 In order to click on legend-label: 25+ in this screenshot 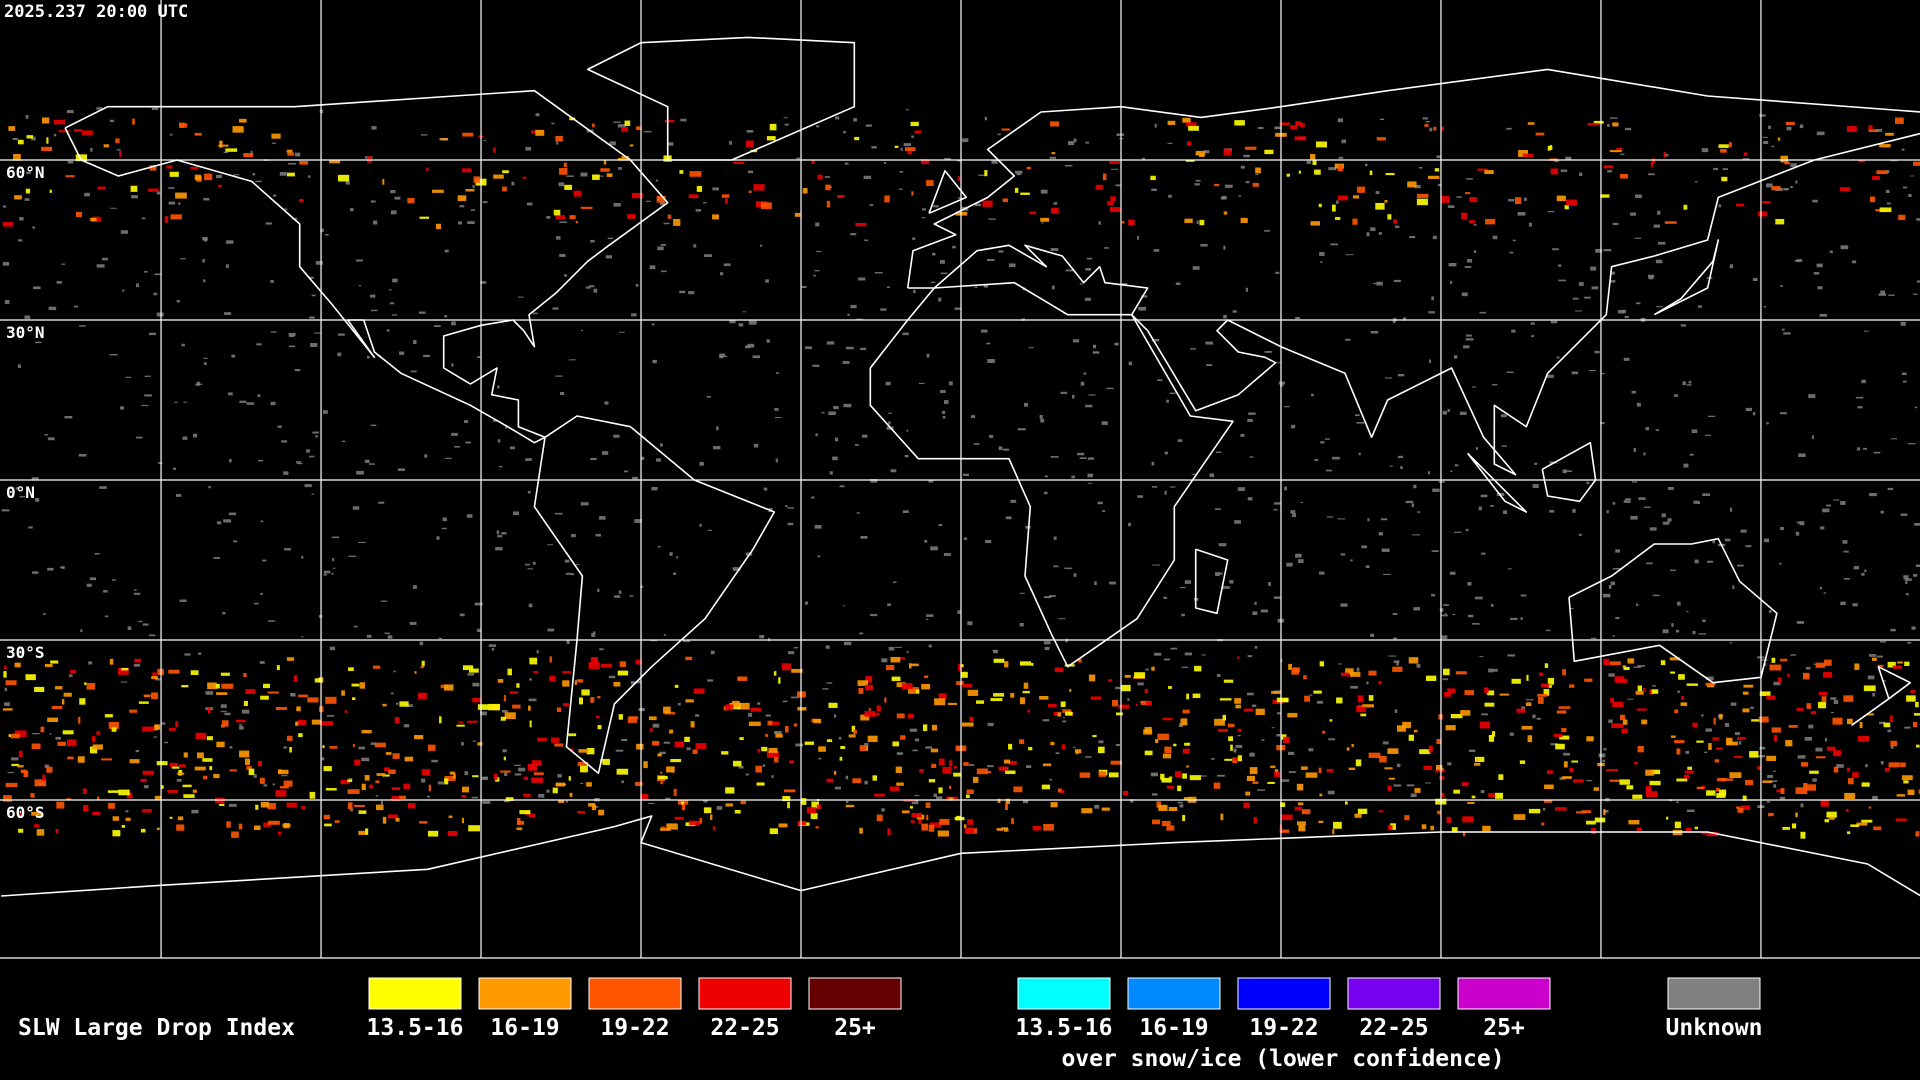, I will do `click(1504, 1028)`.